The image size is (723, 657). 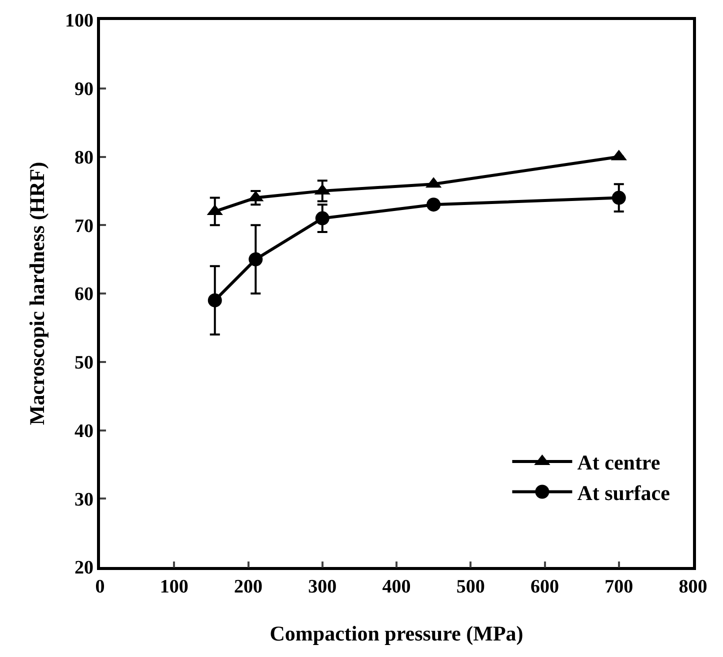 What do you see at coordinates (693, 587) in the screenshot?
I see `x-tick-label: 800` at bounding box center [693, 587].